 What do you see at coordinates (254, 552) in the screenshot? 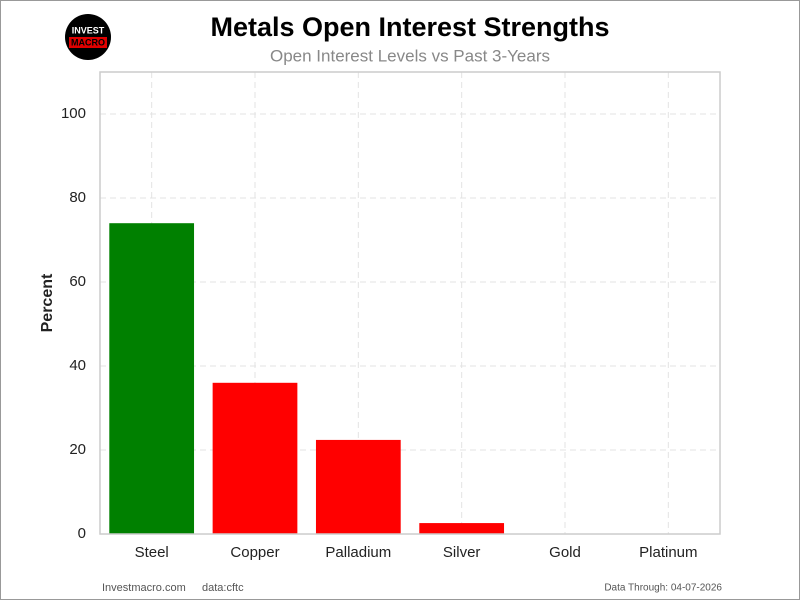
I see `x-tick-label: Copper` at bounding box center [254, 552].